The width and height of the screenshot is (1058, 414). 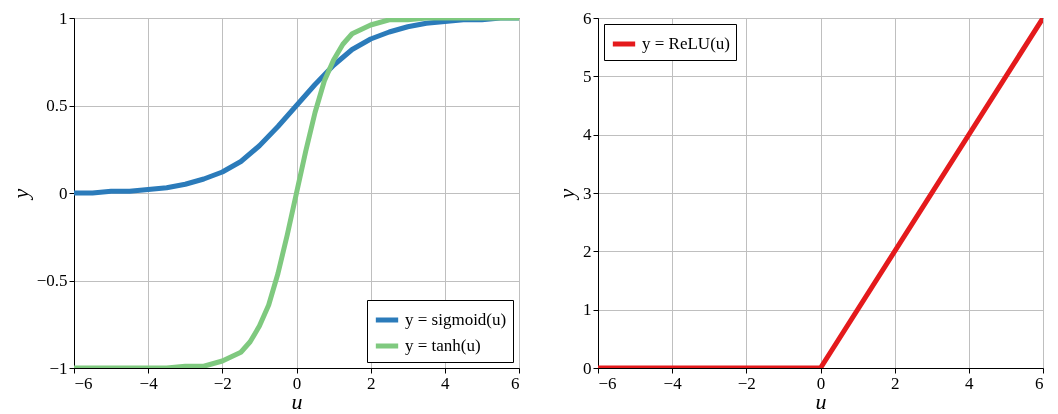 What do you see at coordinates (587, 193) in the screenshot?
I see `y-tick-label: 3` at bounding box center [587, 193].